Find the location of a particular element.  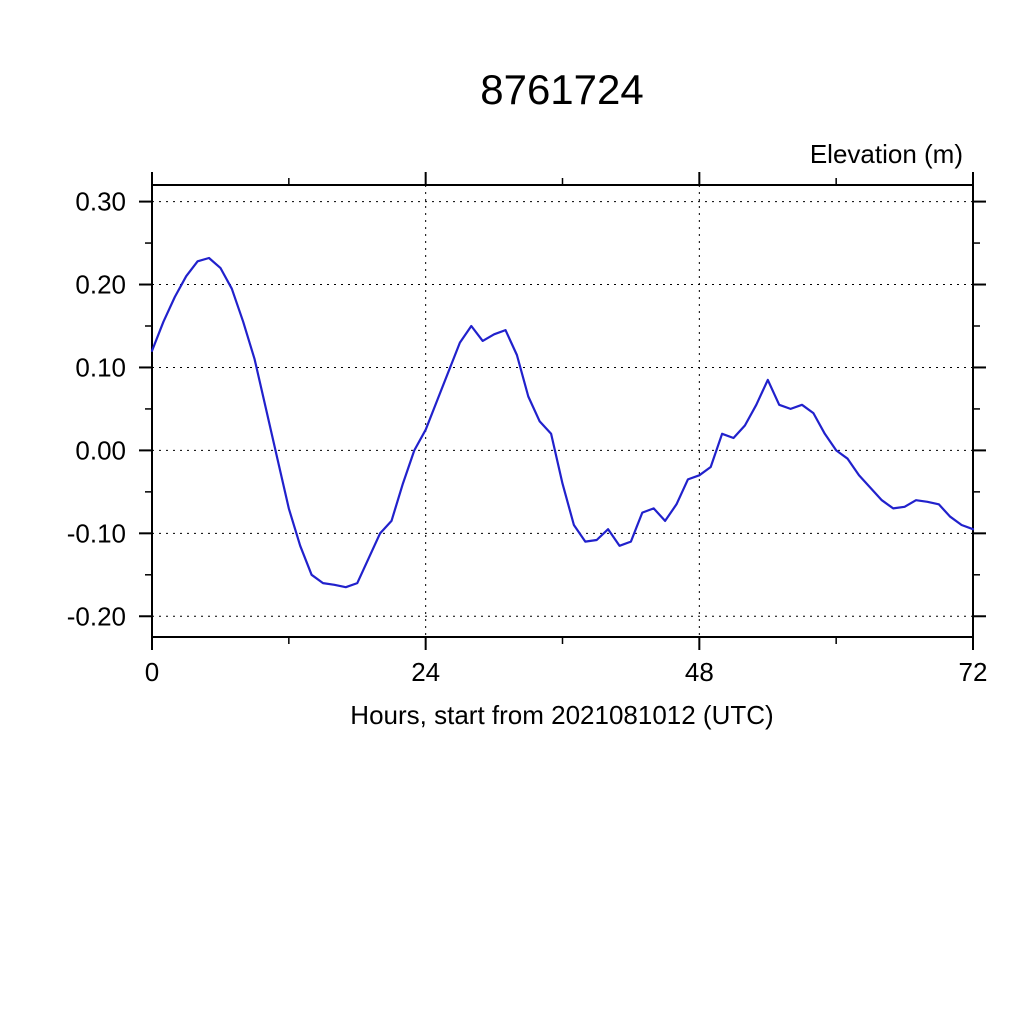

y-axis-label: Elevation (m) is located at coordinates (886, 154).